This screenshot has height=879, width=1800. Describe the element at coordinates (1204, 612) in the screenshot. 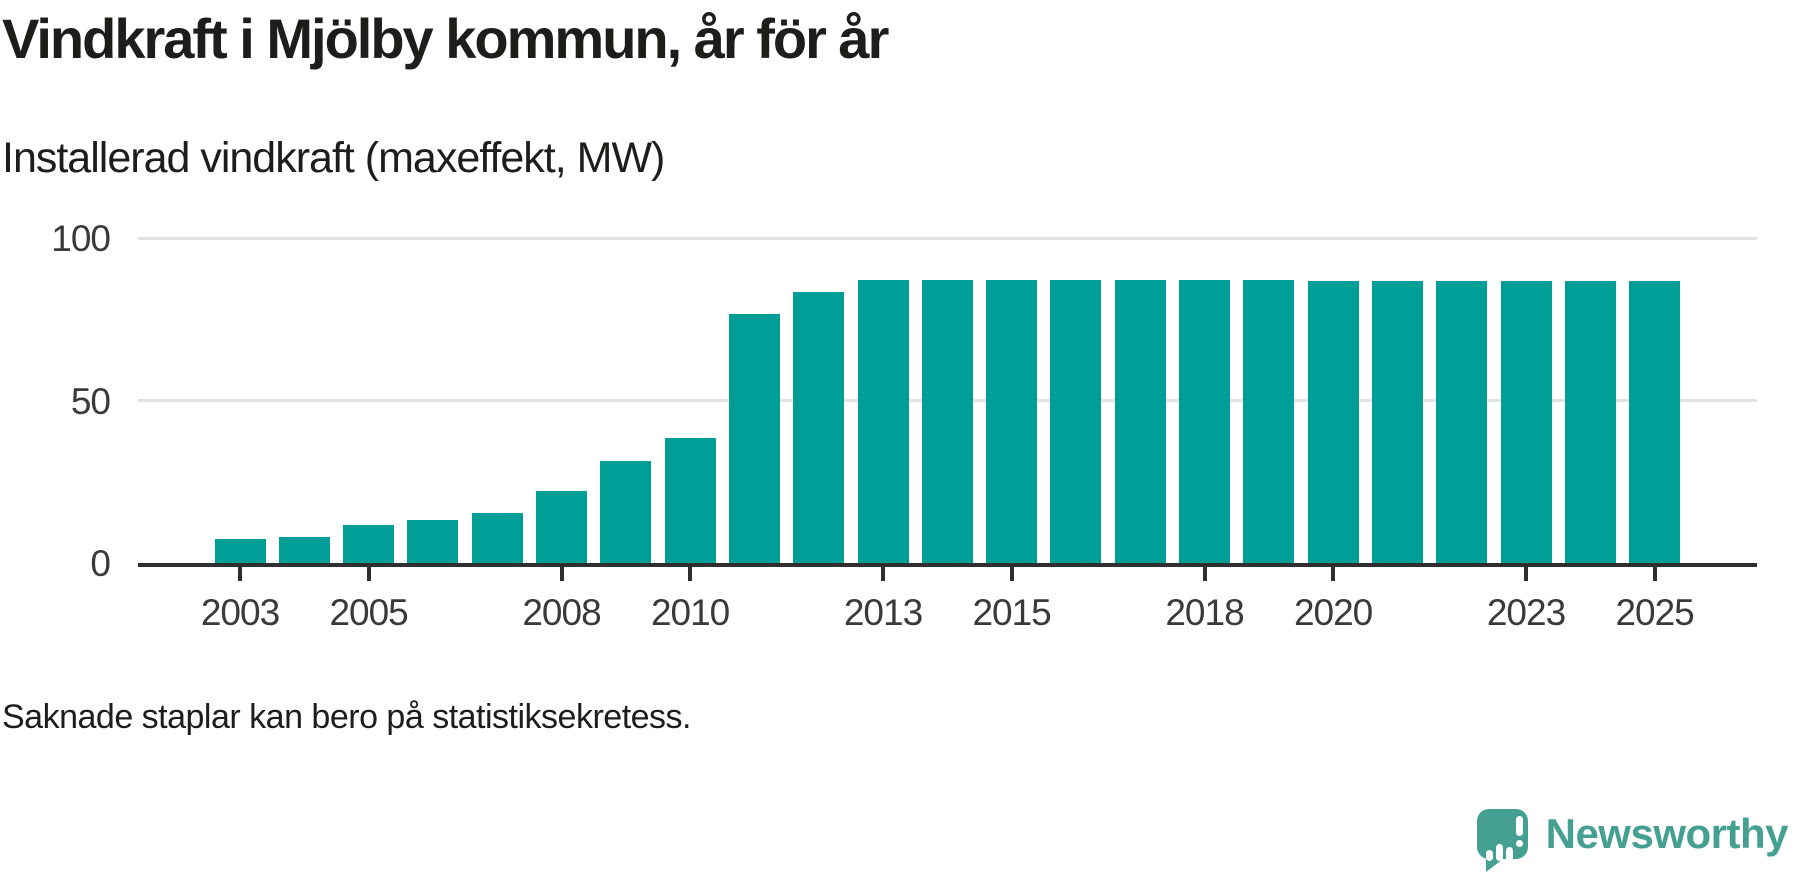

I see `x-tick-label-2018: 2018` at that location.